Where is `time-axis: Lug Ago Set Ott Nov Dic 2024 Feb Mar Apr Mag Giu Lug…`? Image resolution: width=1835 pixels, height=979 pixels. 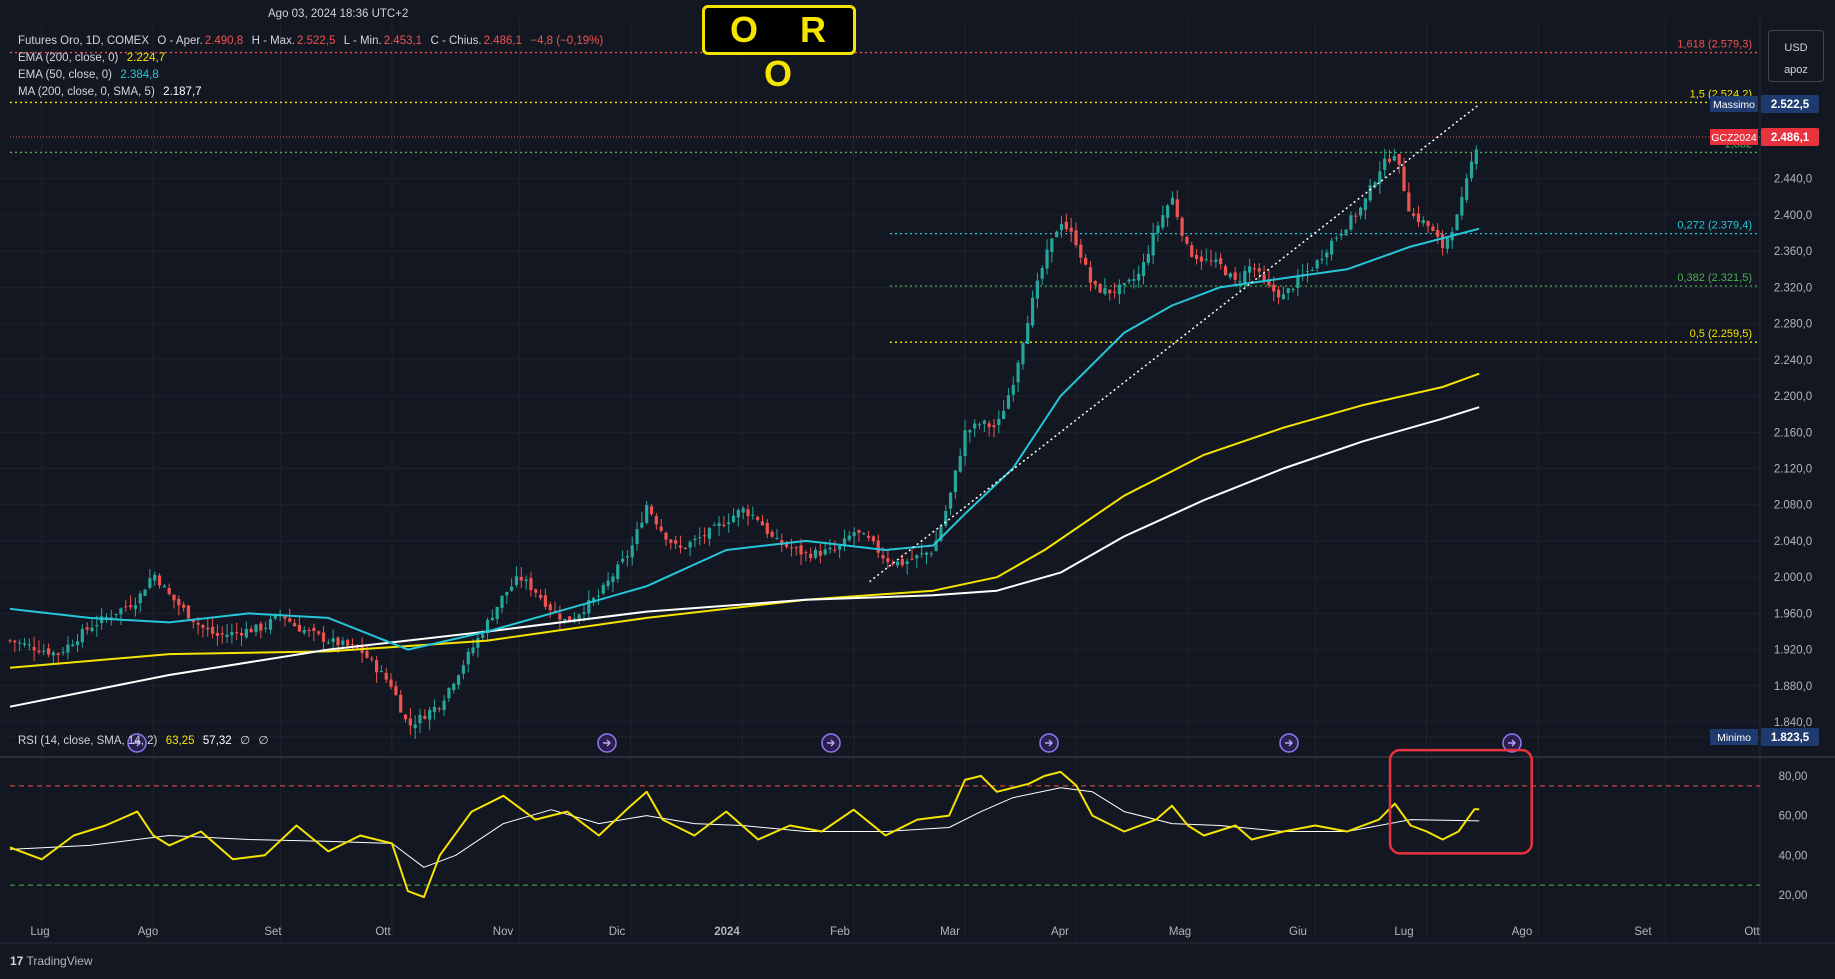 time-axis: Lug Ago Set Ott Nov Dic 2024 Feb Mar Apr Mag Giu Lug… is located at coordinates (895, 932).